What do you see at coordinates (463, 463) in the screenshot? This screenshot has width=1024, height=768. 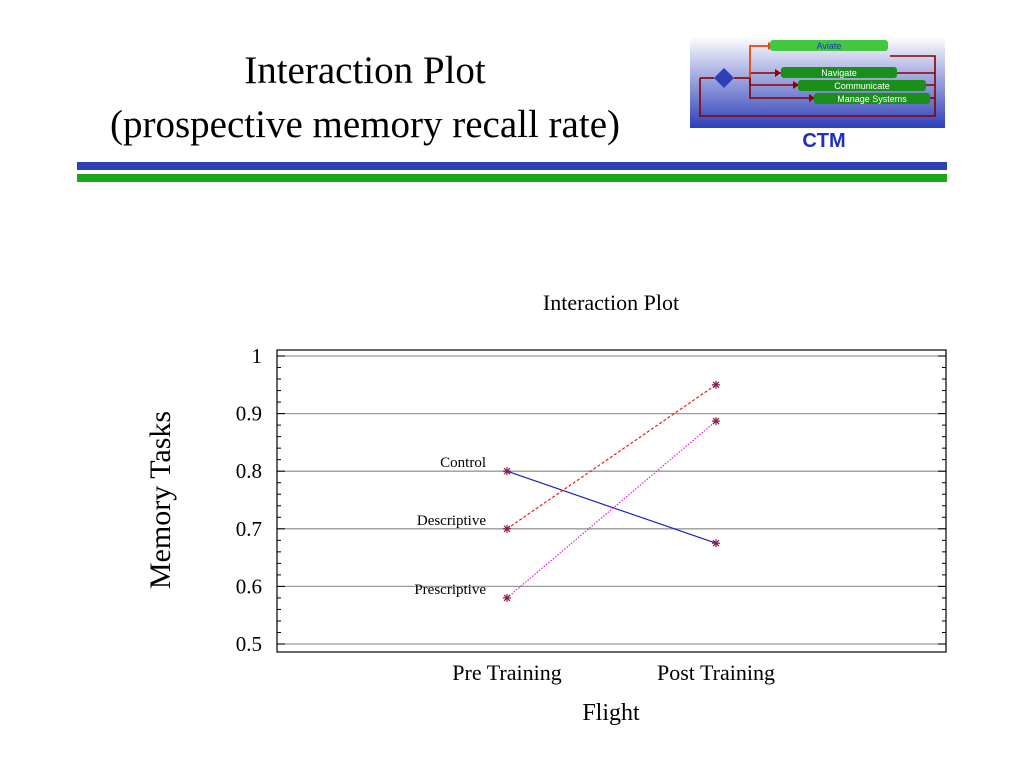 I see `series-label-control: Control` at bounding box center [463, 463].